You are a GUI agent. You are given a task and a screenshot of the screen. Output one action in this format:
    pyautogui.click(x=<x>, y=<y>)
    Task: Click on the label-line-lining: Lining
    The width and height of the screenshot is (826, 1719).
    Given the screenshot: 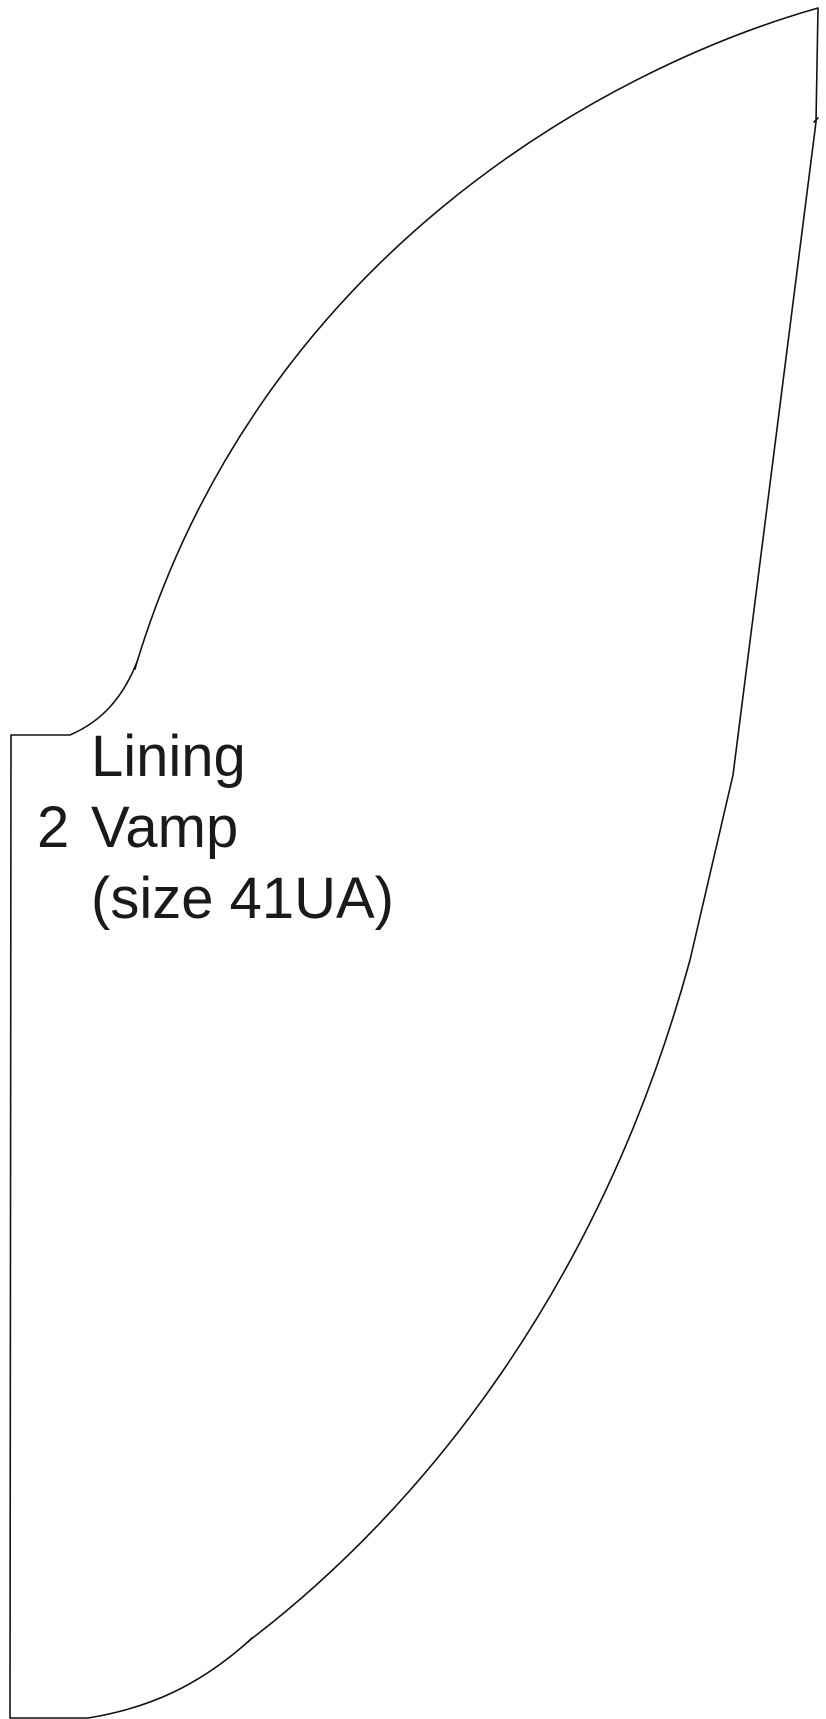 What is the action you would take?
    pyautogui.click(x=168, y=756)
    